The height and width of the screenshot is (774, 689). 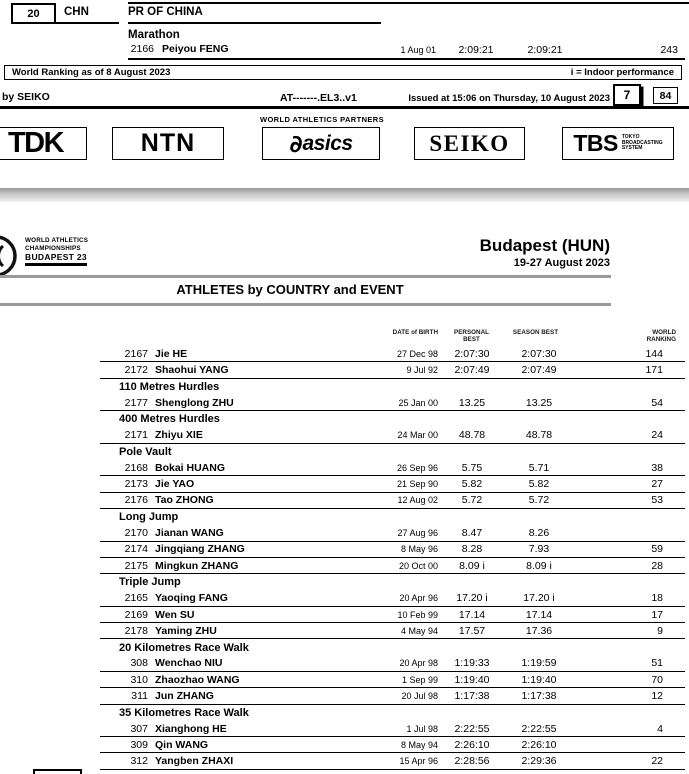 What do you see at coordinates (539, 484) in the screenshot?
I see `athlete-season-best: 5.82` at bounding box center [539, 484].